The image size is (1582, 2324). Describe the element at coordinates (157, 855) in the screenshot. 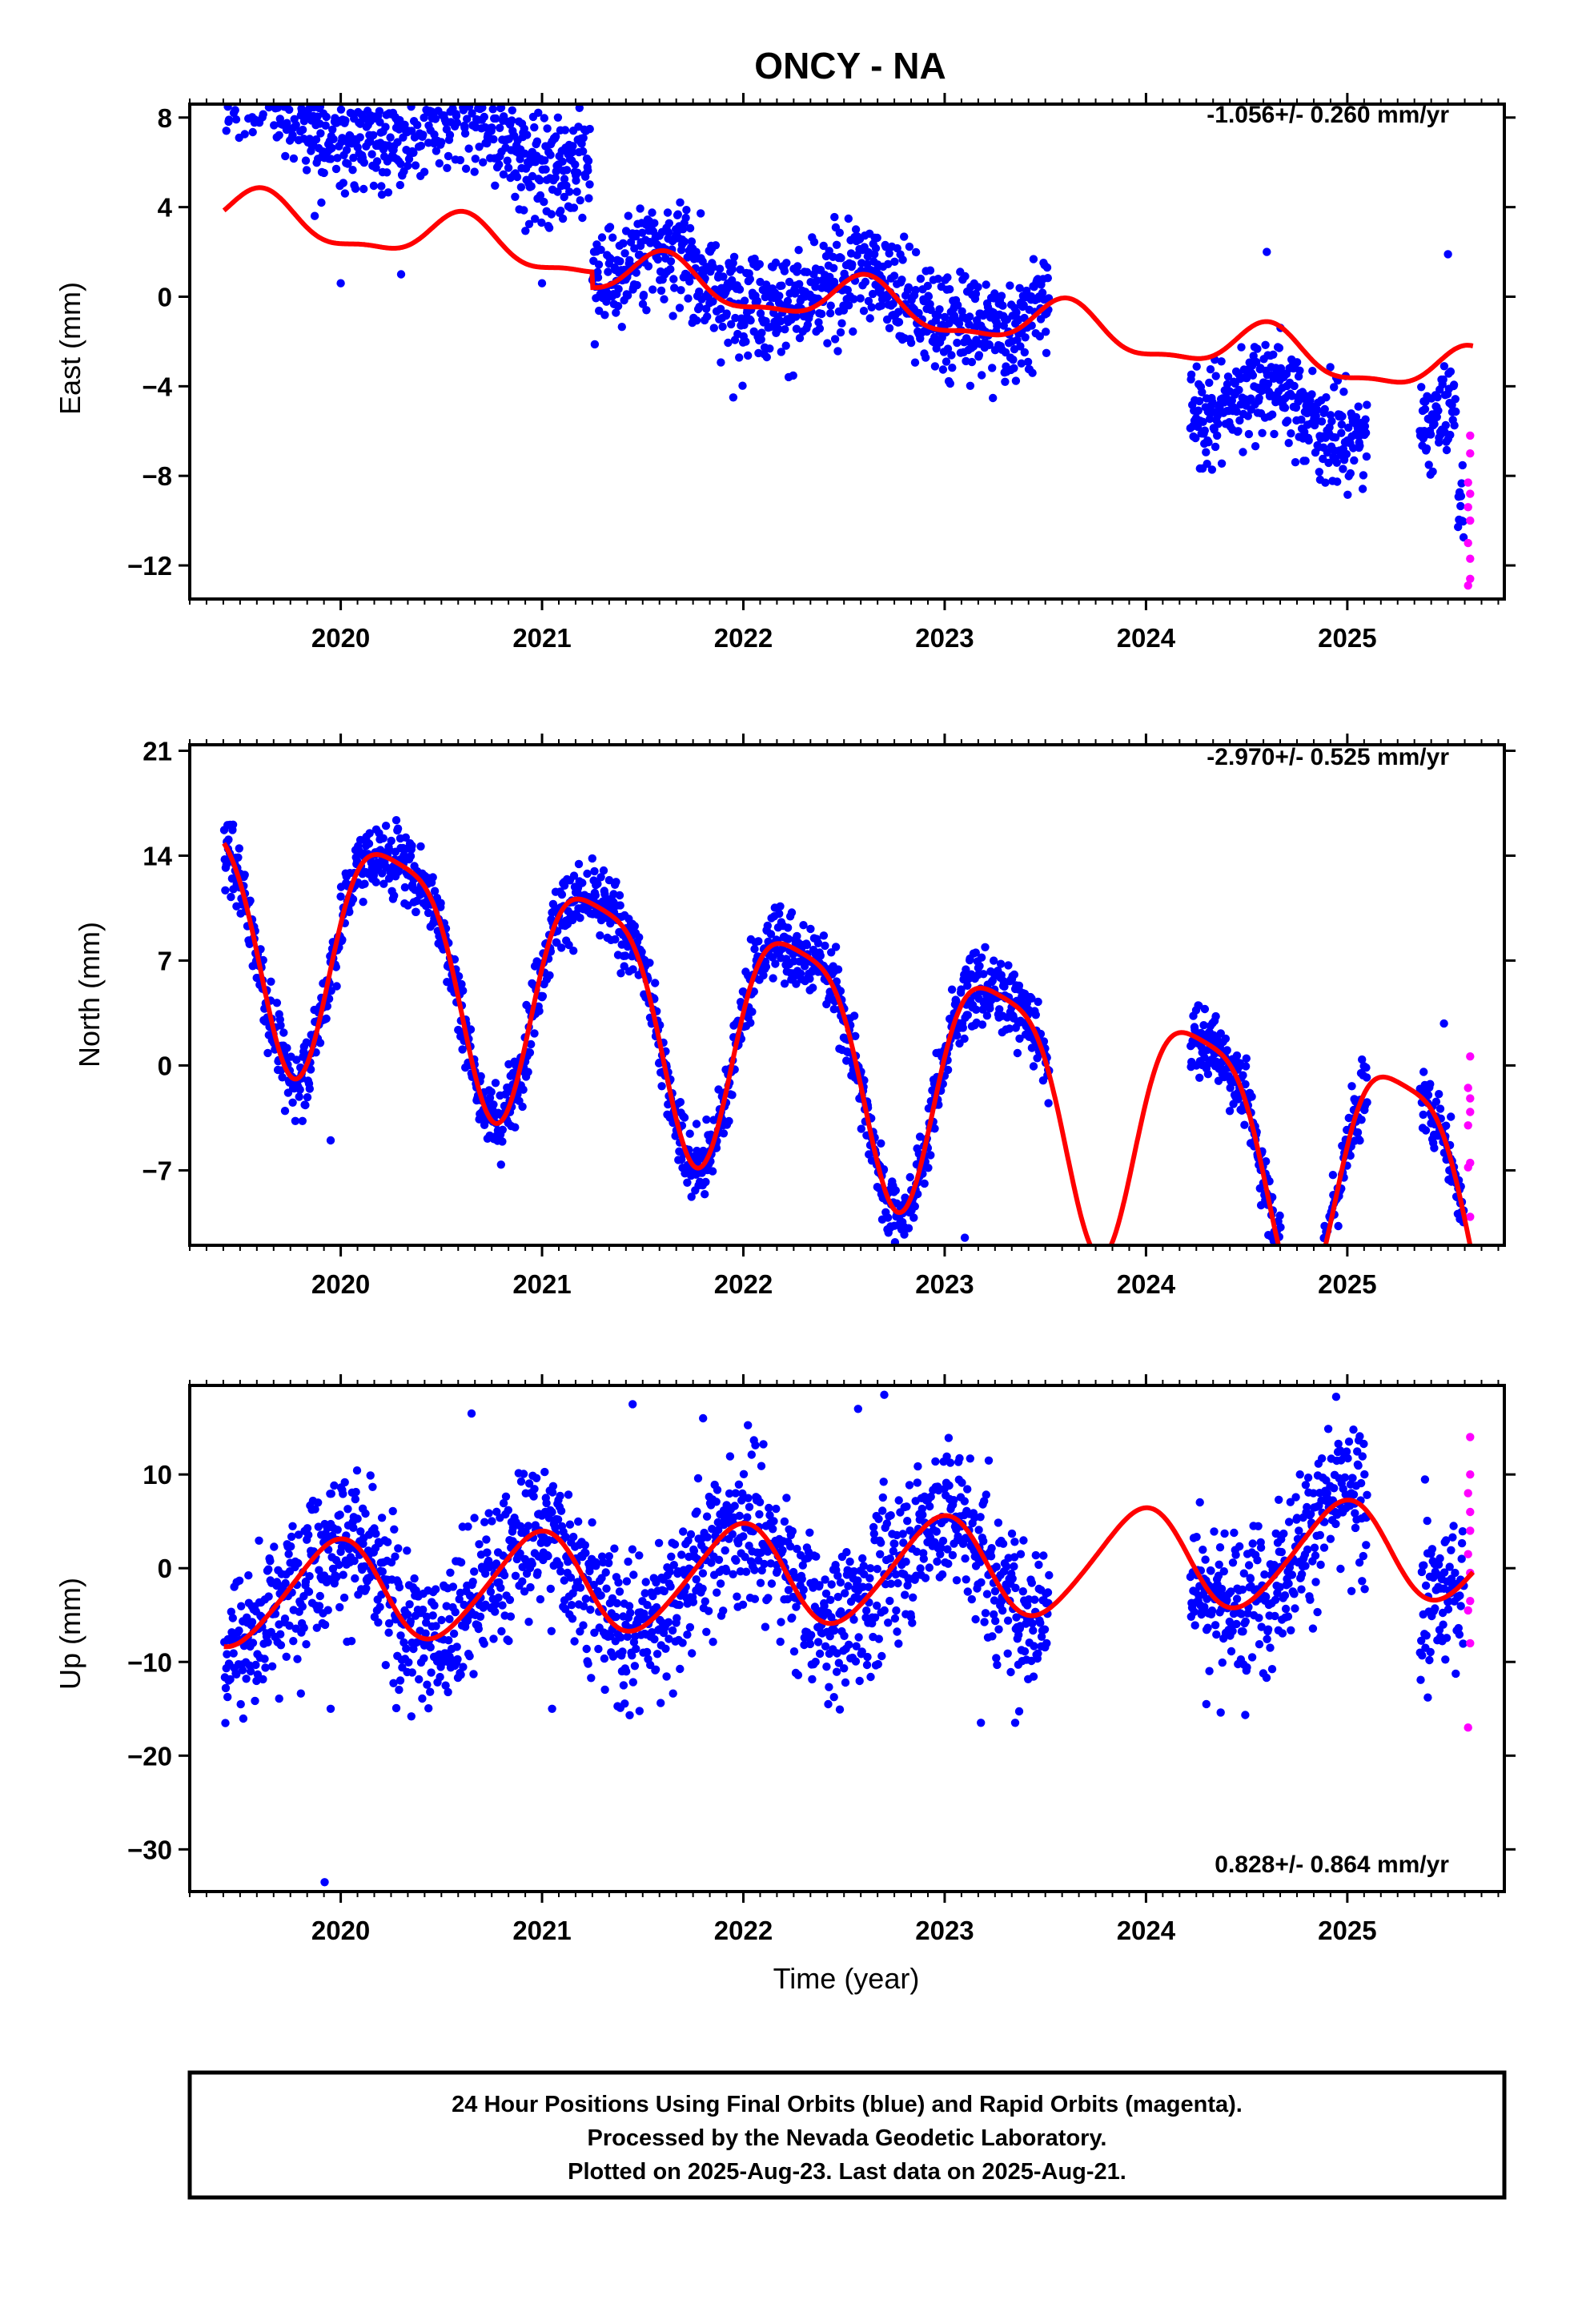

I see `north-ytick-label: 14` at that location.